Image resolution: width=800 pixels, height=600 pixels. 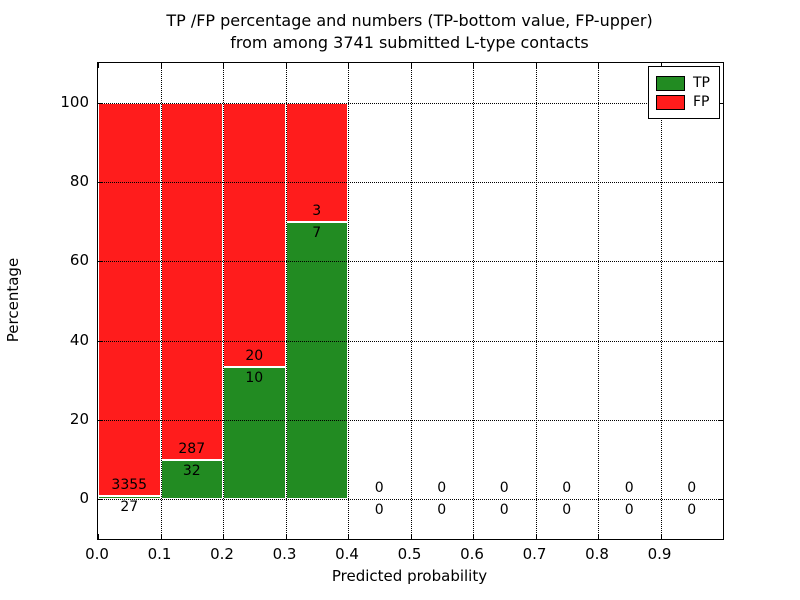 I want to click on tp-count-label: 27, so click(x=129, y=507).